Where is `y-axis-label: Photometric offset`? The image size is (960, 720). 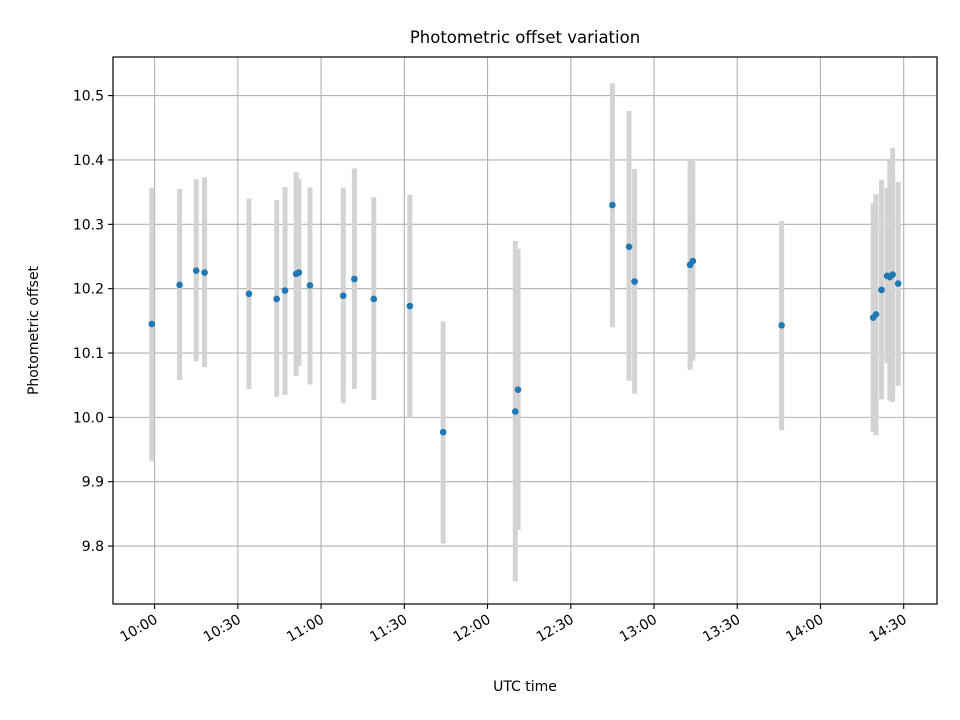 y-axis-label: Photometric offset is located at coordinates (34, 330).